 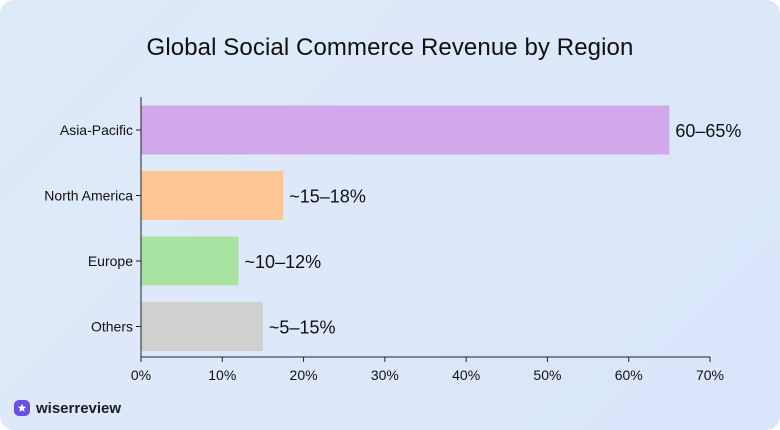 I want to click on category-label-3: Others, so click(x=112, y=327).